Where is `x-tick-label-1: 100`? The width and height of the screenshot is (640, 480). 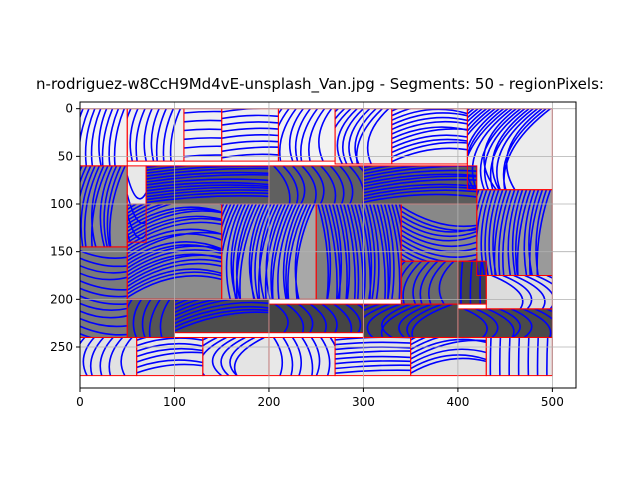
x-tick-label-1: 100 is located at coordinates (174, 402).